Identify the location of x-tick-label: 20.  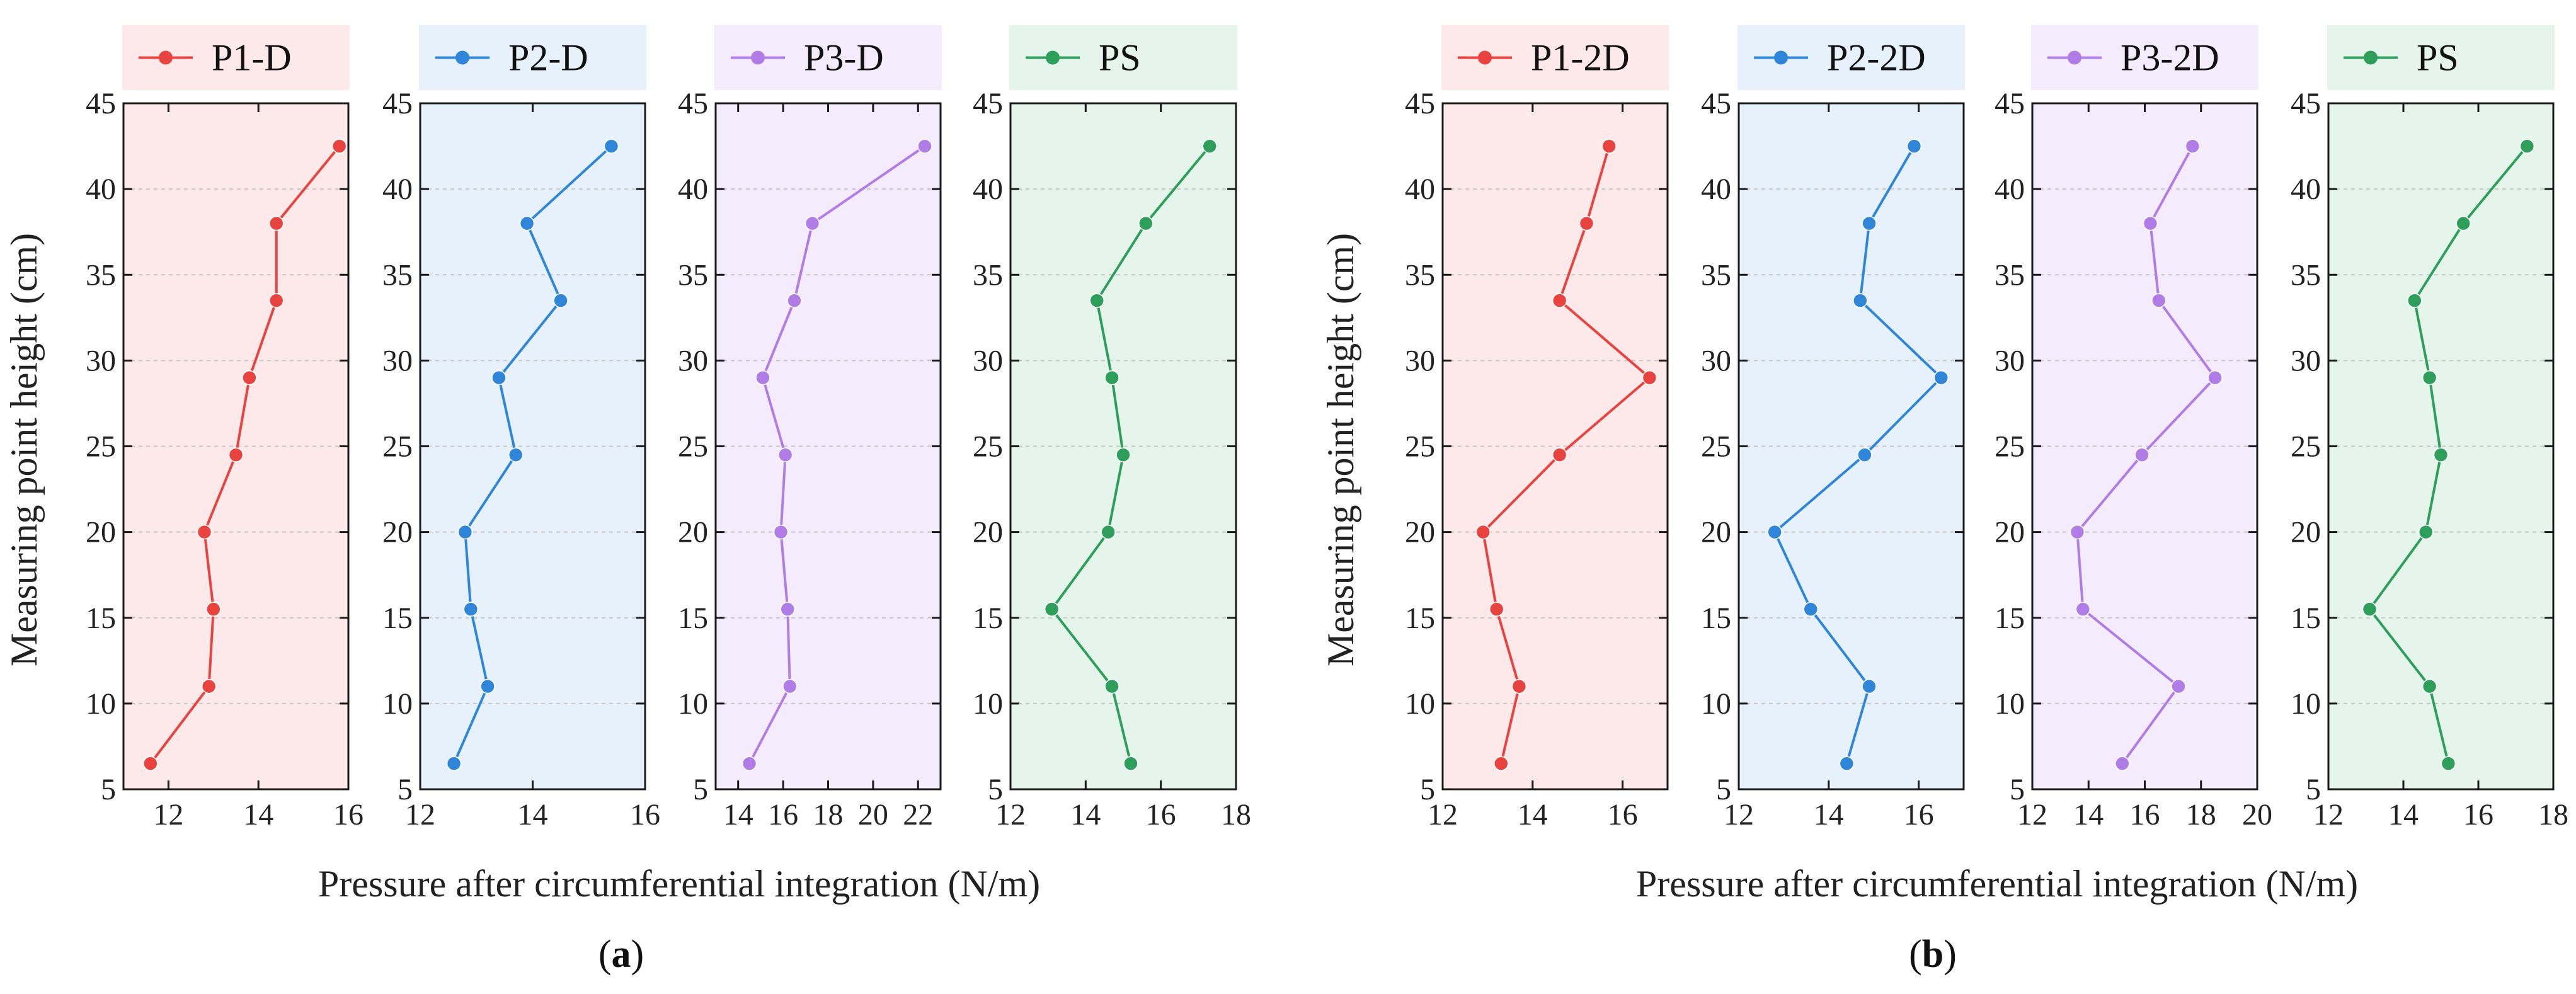
(873, 815).